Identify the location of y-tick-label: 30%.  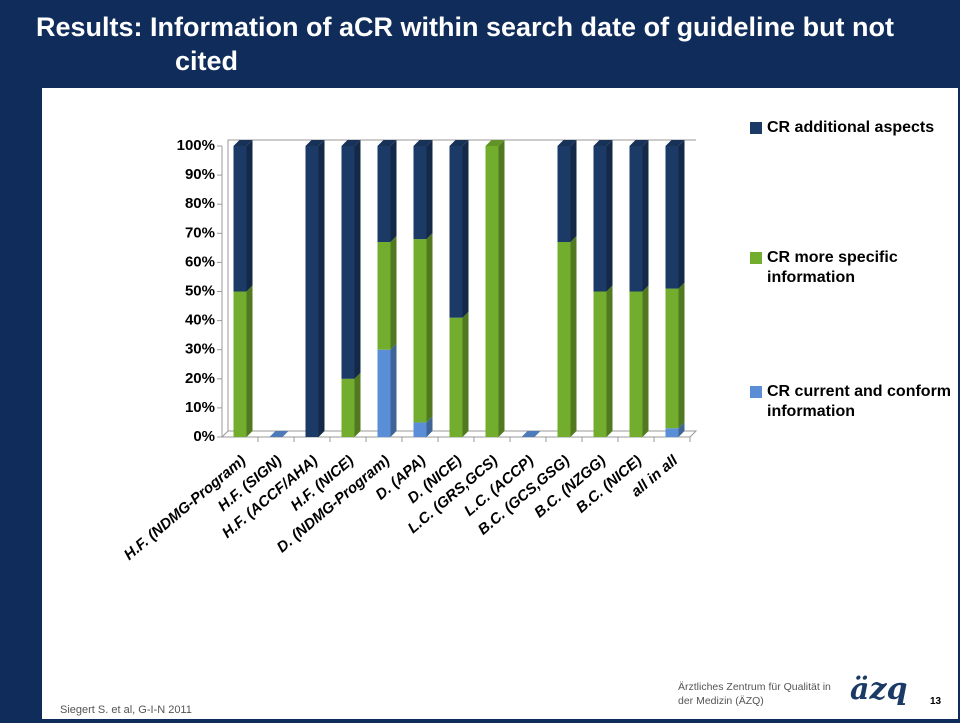
(200, 349).